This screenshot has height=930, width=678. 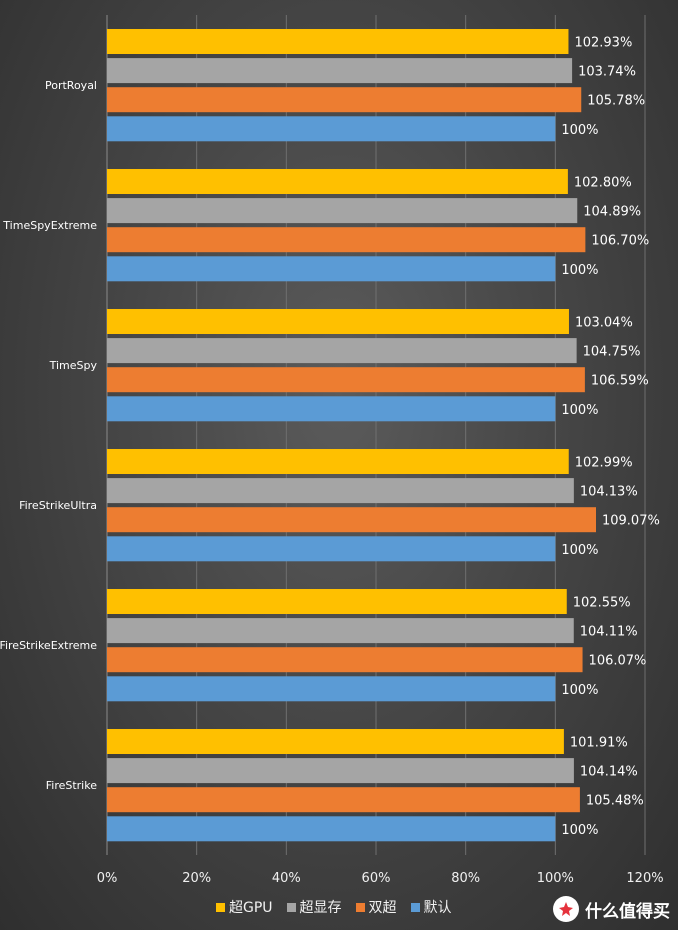 I want to click on data-label: 102.80%, so click(x=603, y=183).